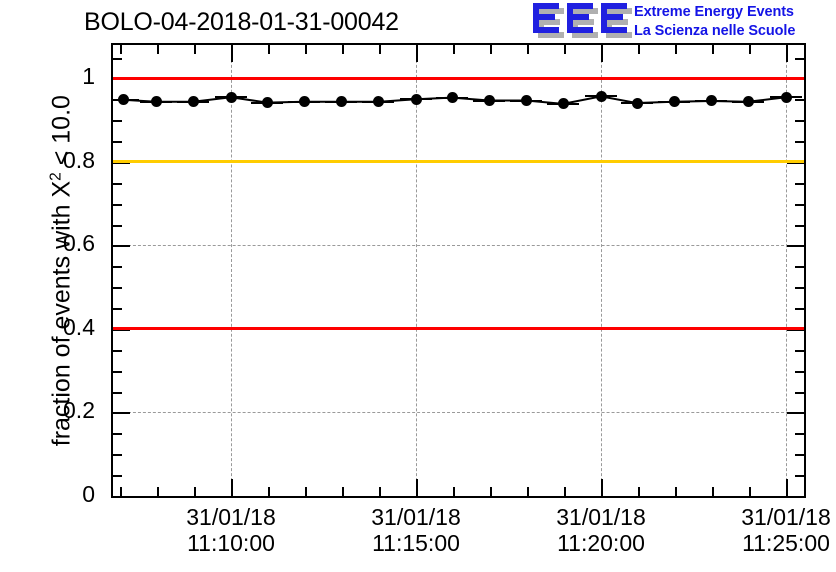  I want to click on y-axis-title-wrap: fraction of events with X2 < 10.0, so click(52, 223).